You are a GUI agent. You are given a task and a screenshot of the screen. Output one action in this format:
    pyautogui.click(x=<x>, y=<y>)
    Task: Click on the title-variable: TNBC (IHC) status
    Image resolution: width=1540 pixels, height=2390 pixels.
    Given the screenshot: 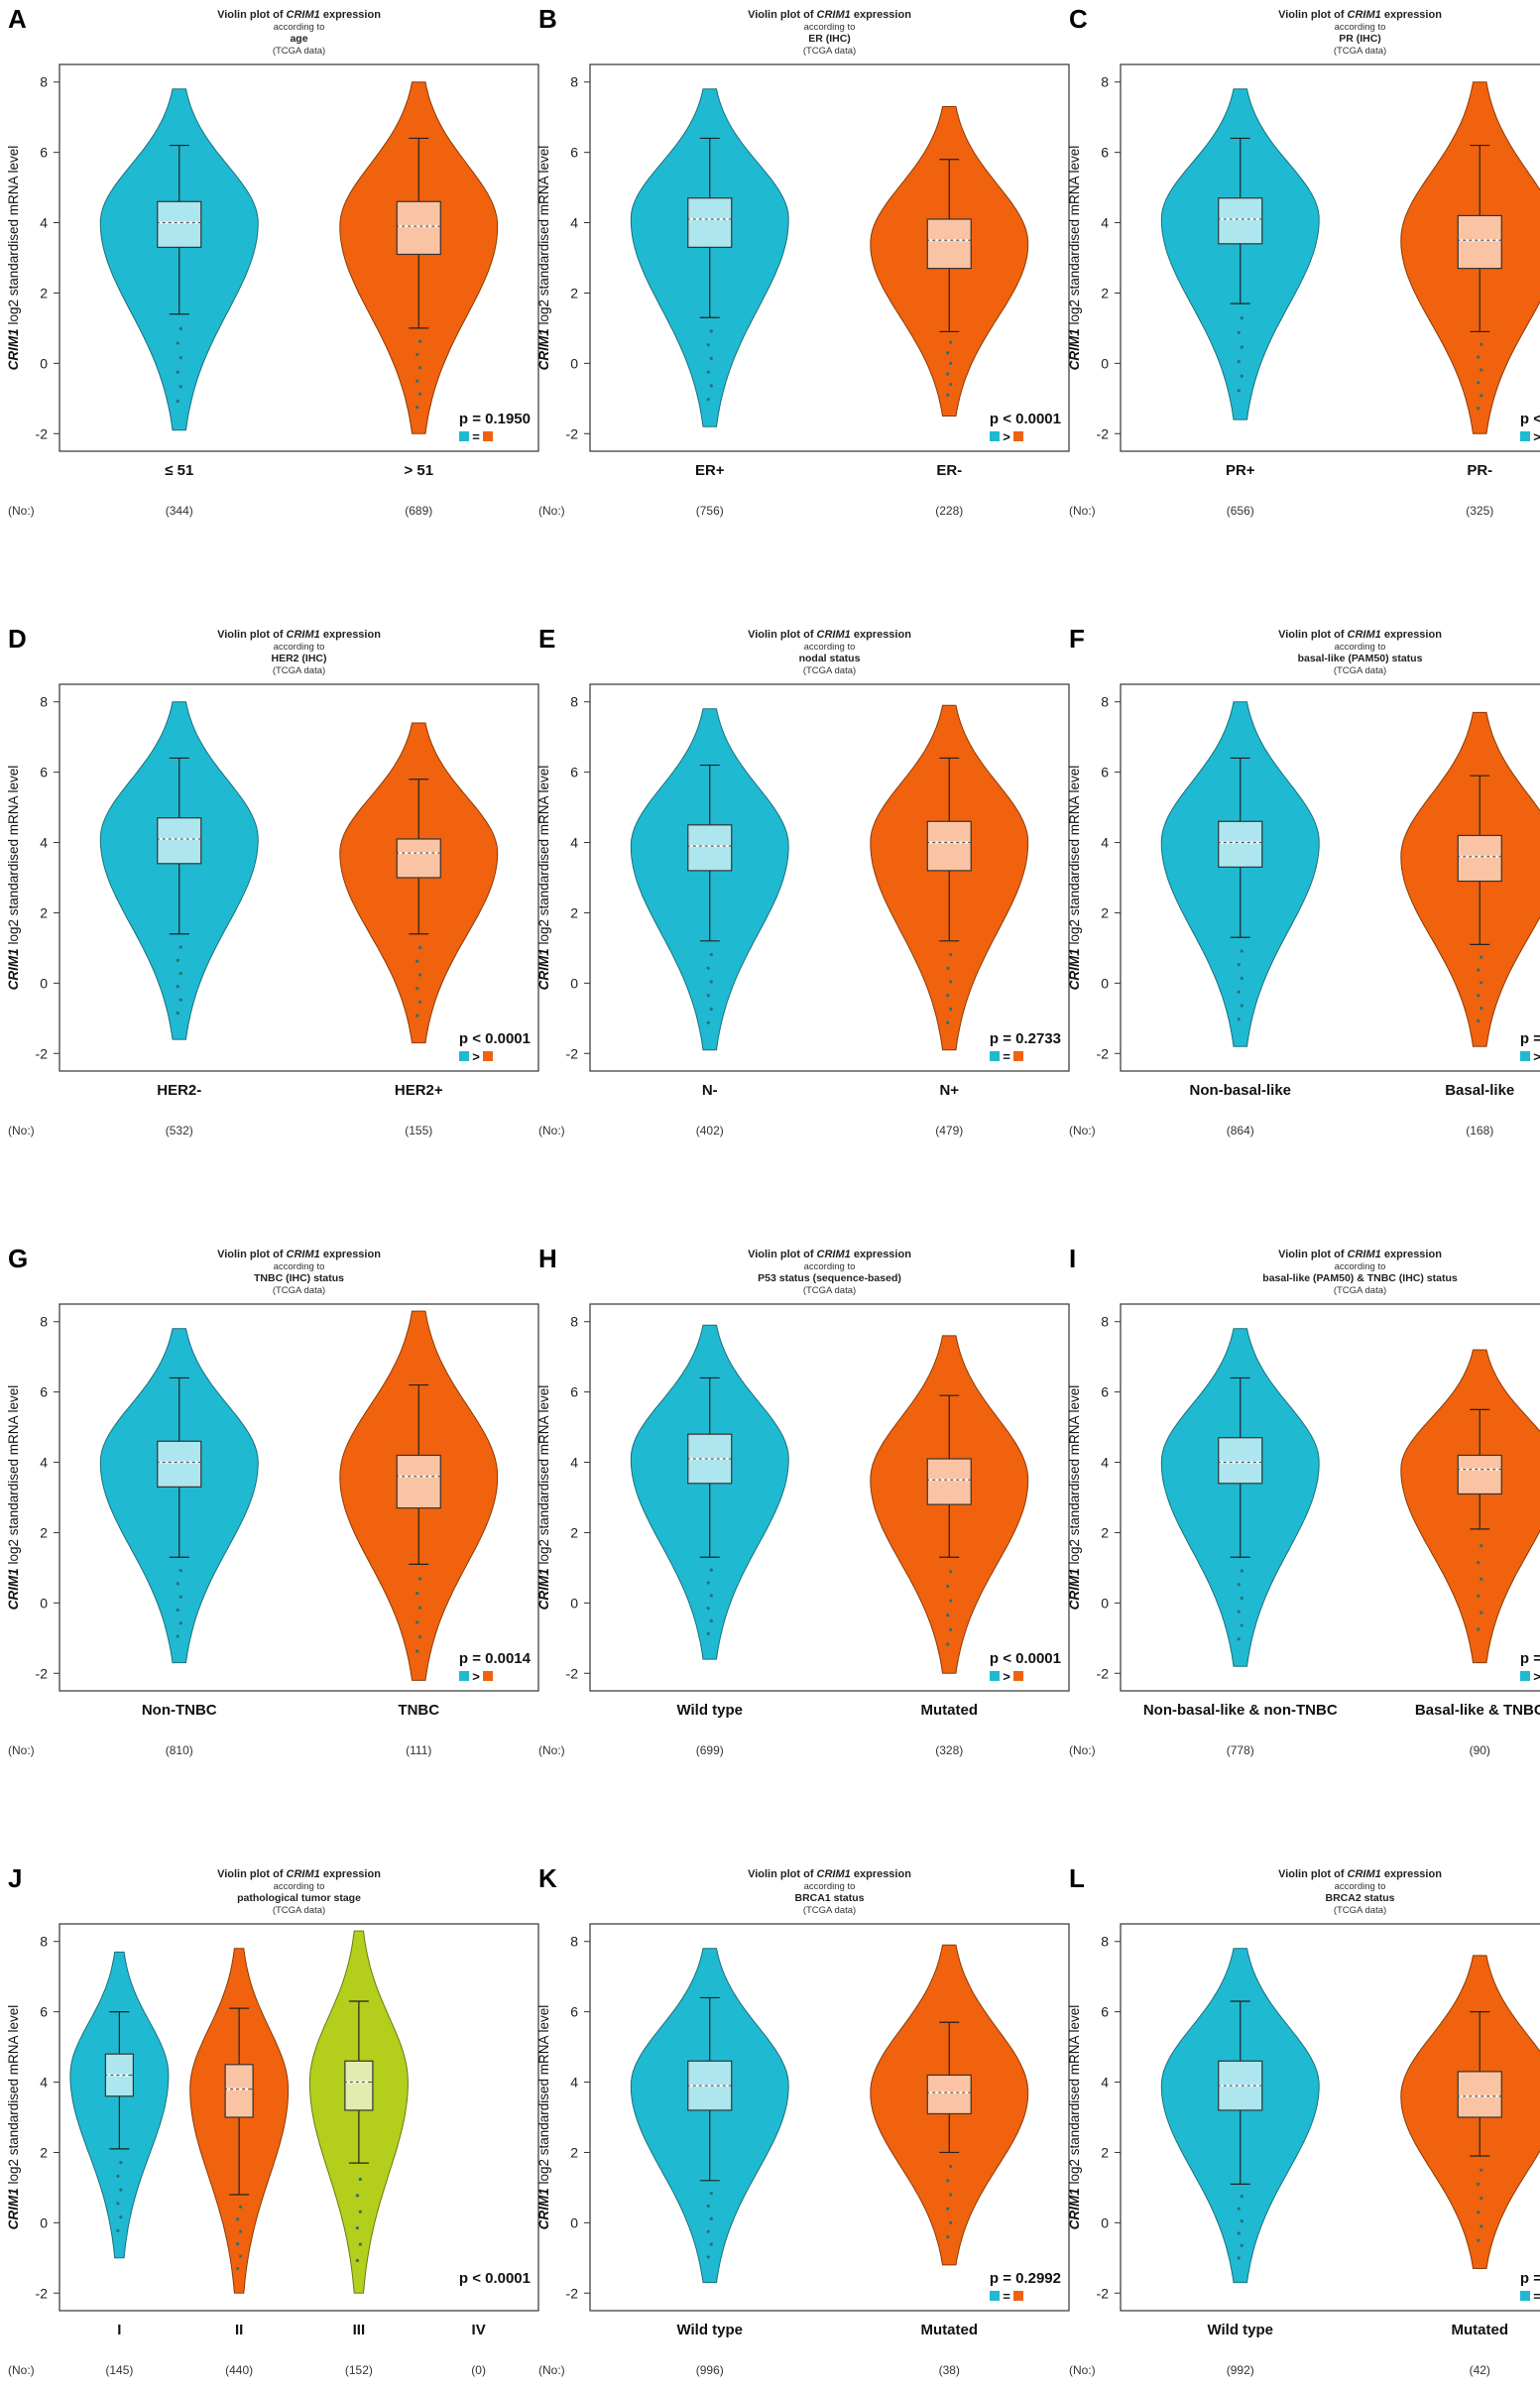 What is the action you would take?
    pyautogui.click(x=299, y=1278)
    